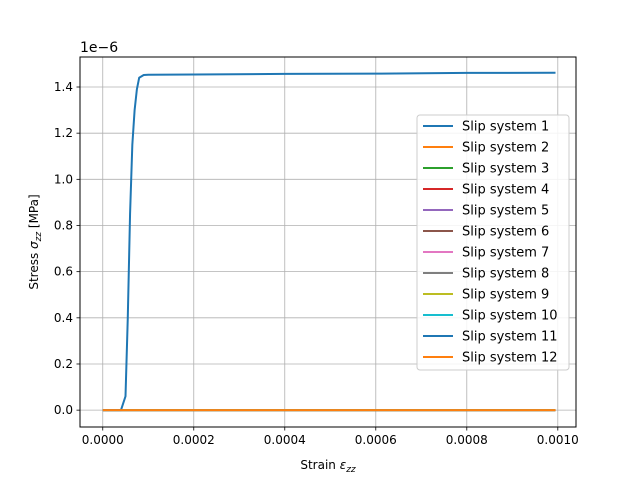 Image resolution: width=640 pixels, height=480 pixels. Describe the element at coordinates (63, 225) in the screenshot. I see `y-tick-label: 0.8` at that location.